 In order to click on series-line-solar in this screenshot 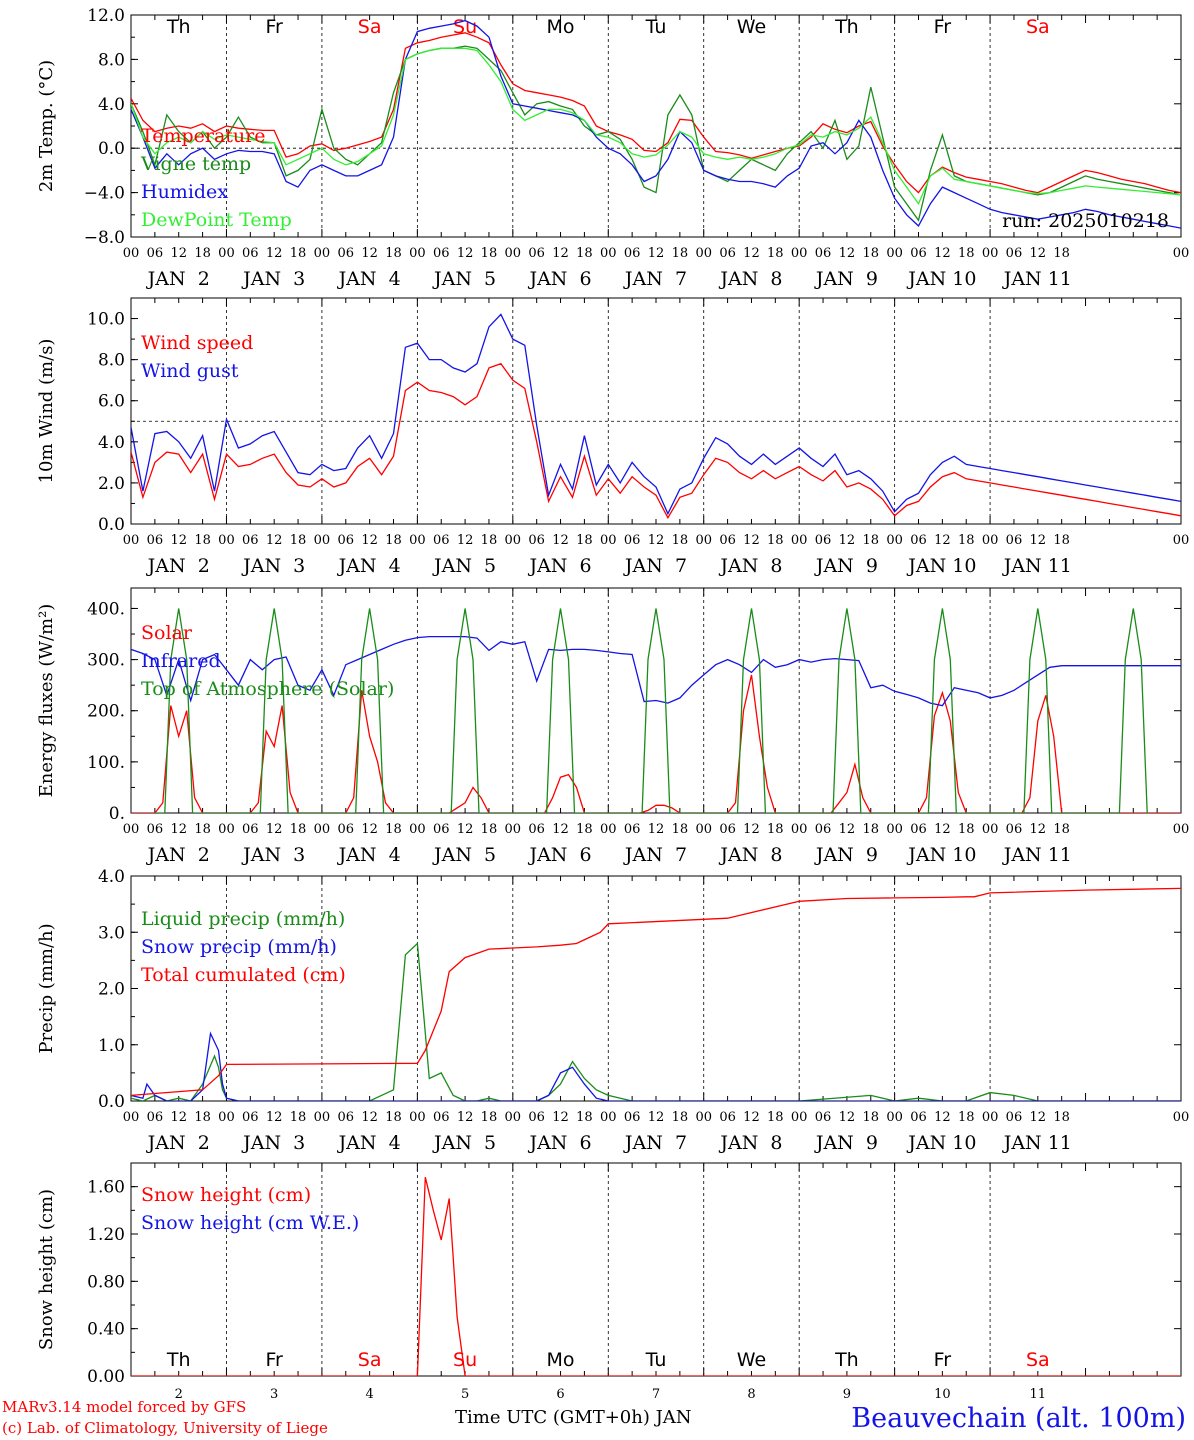, I will do `click(656, 743)`.